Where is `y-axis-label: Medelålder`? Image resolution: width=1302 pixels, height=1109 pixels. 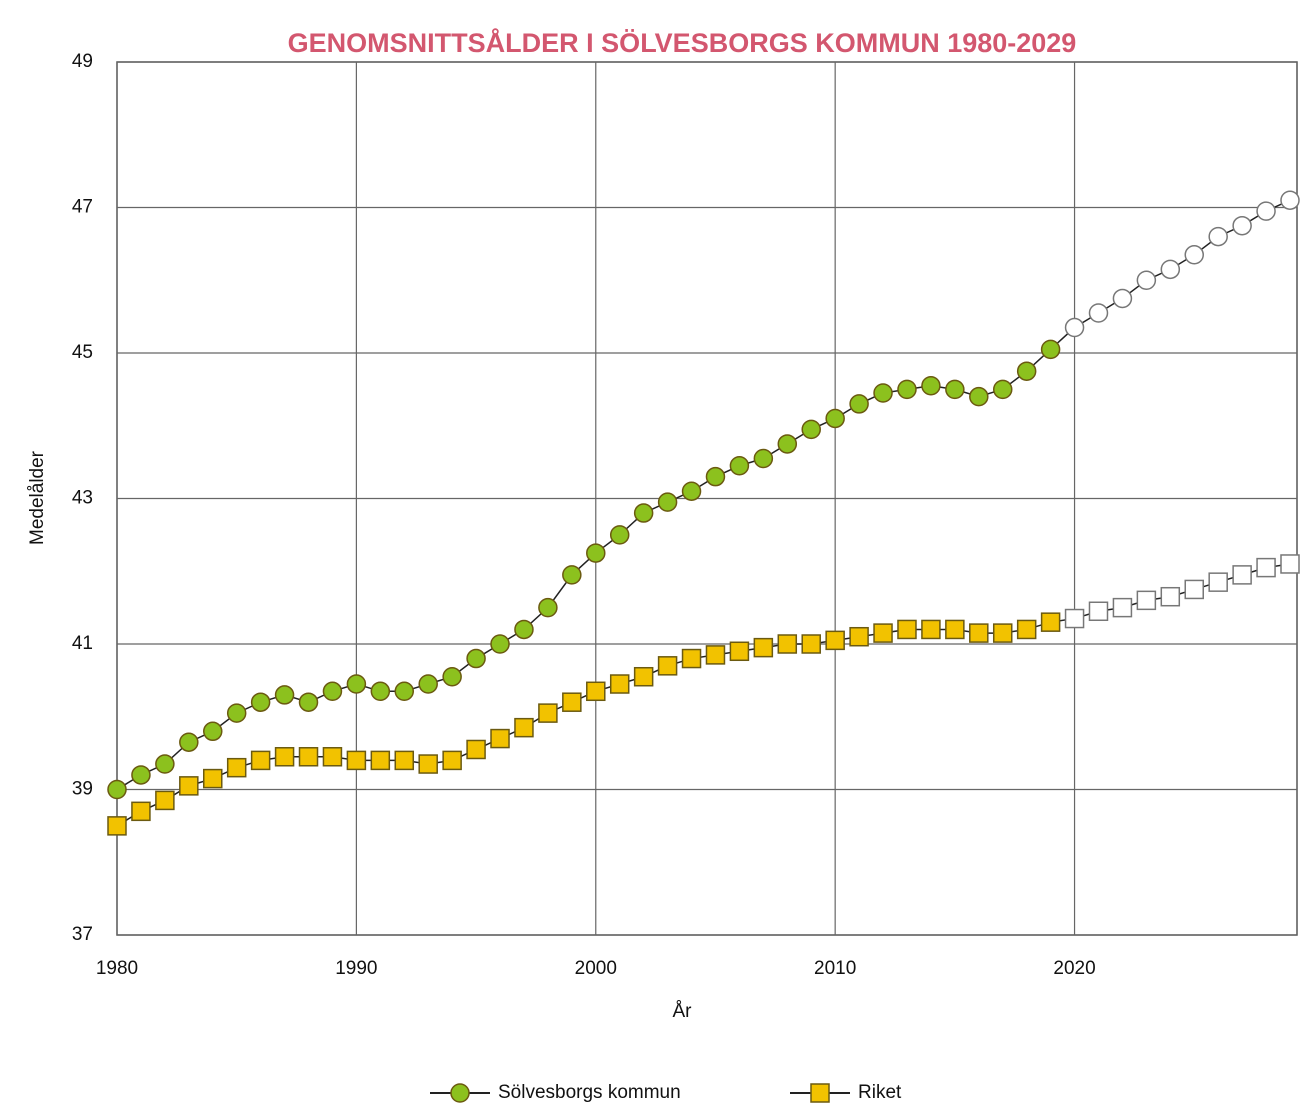
y-axis-label: Medelålder is located at coordinates (37, 497).